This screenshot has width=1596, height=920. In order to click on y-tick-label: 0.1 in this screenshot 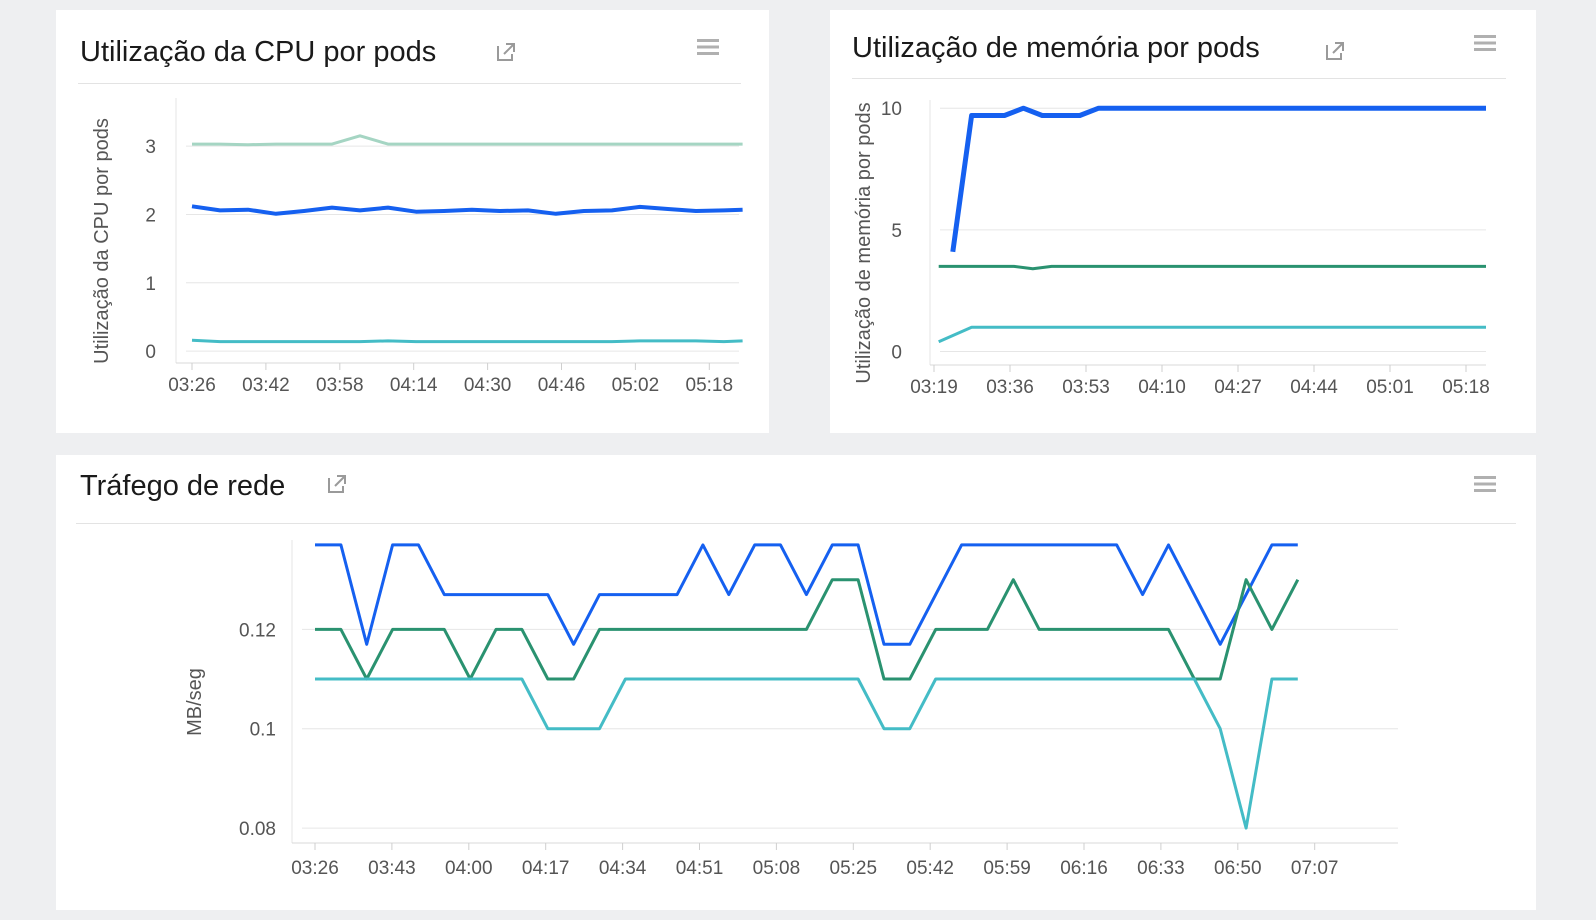, I will do `click(263, 730)`.